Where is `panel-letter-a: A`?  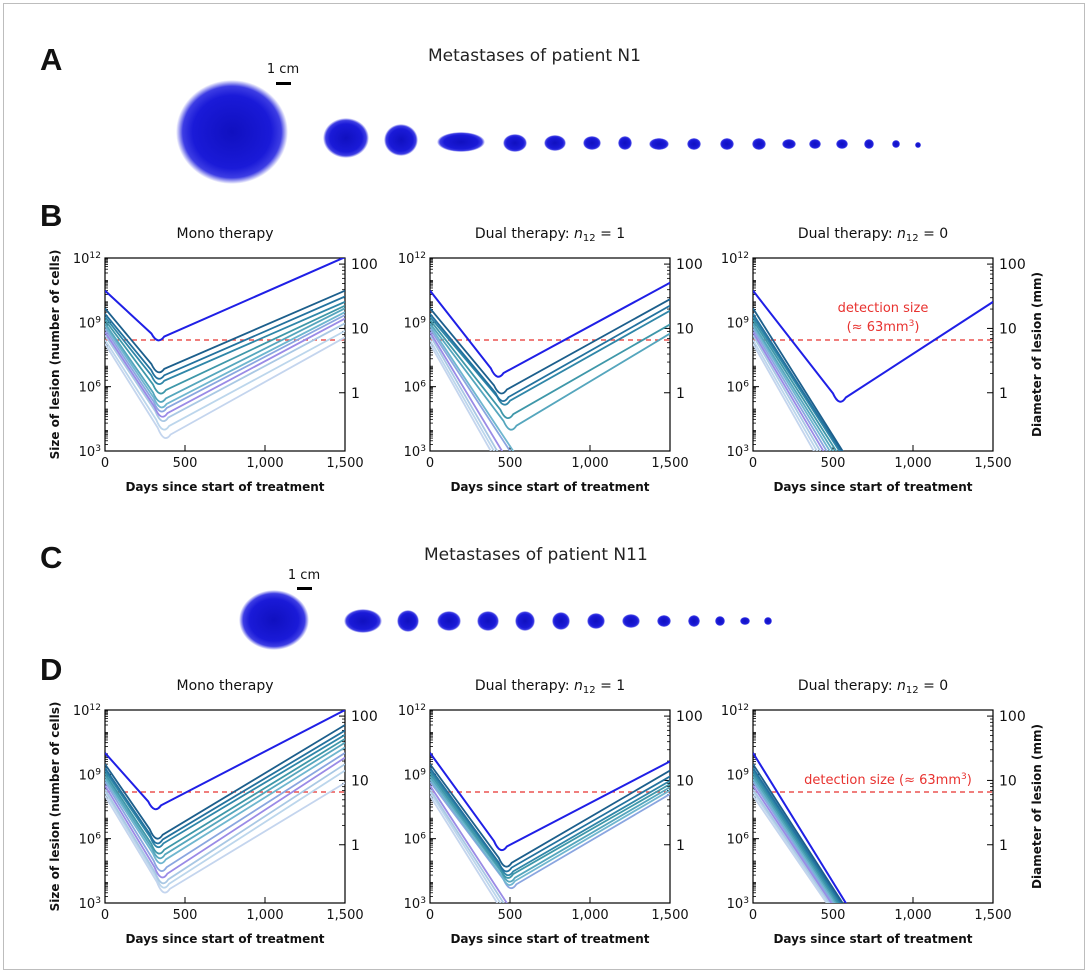
panel-letter-a: A is located at coordinates (51, 59).